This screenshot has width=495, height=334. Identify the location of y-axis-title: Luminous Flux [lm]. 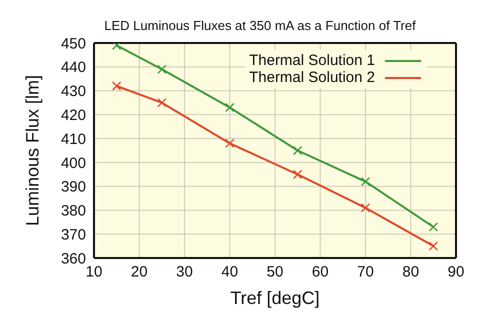
(32, 150).